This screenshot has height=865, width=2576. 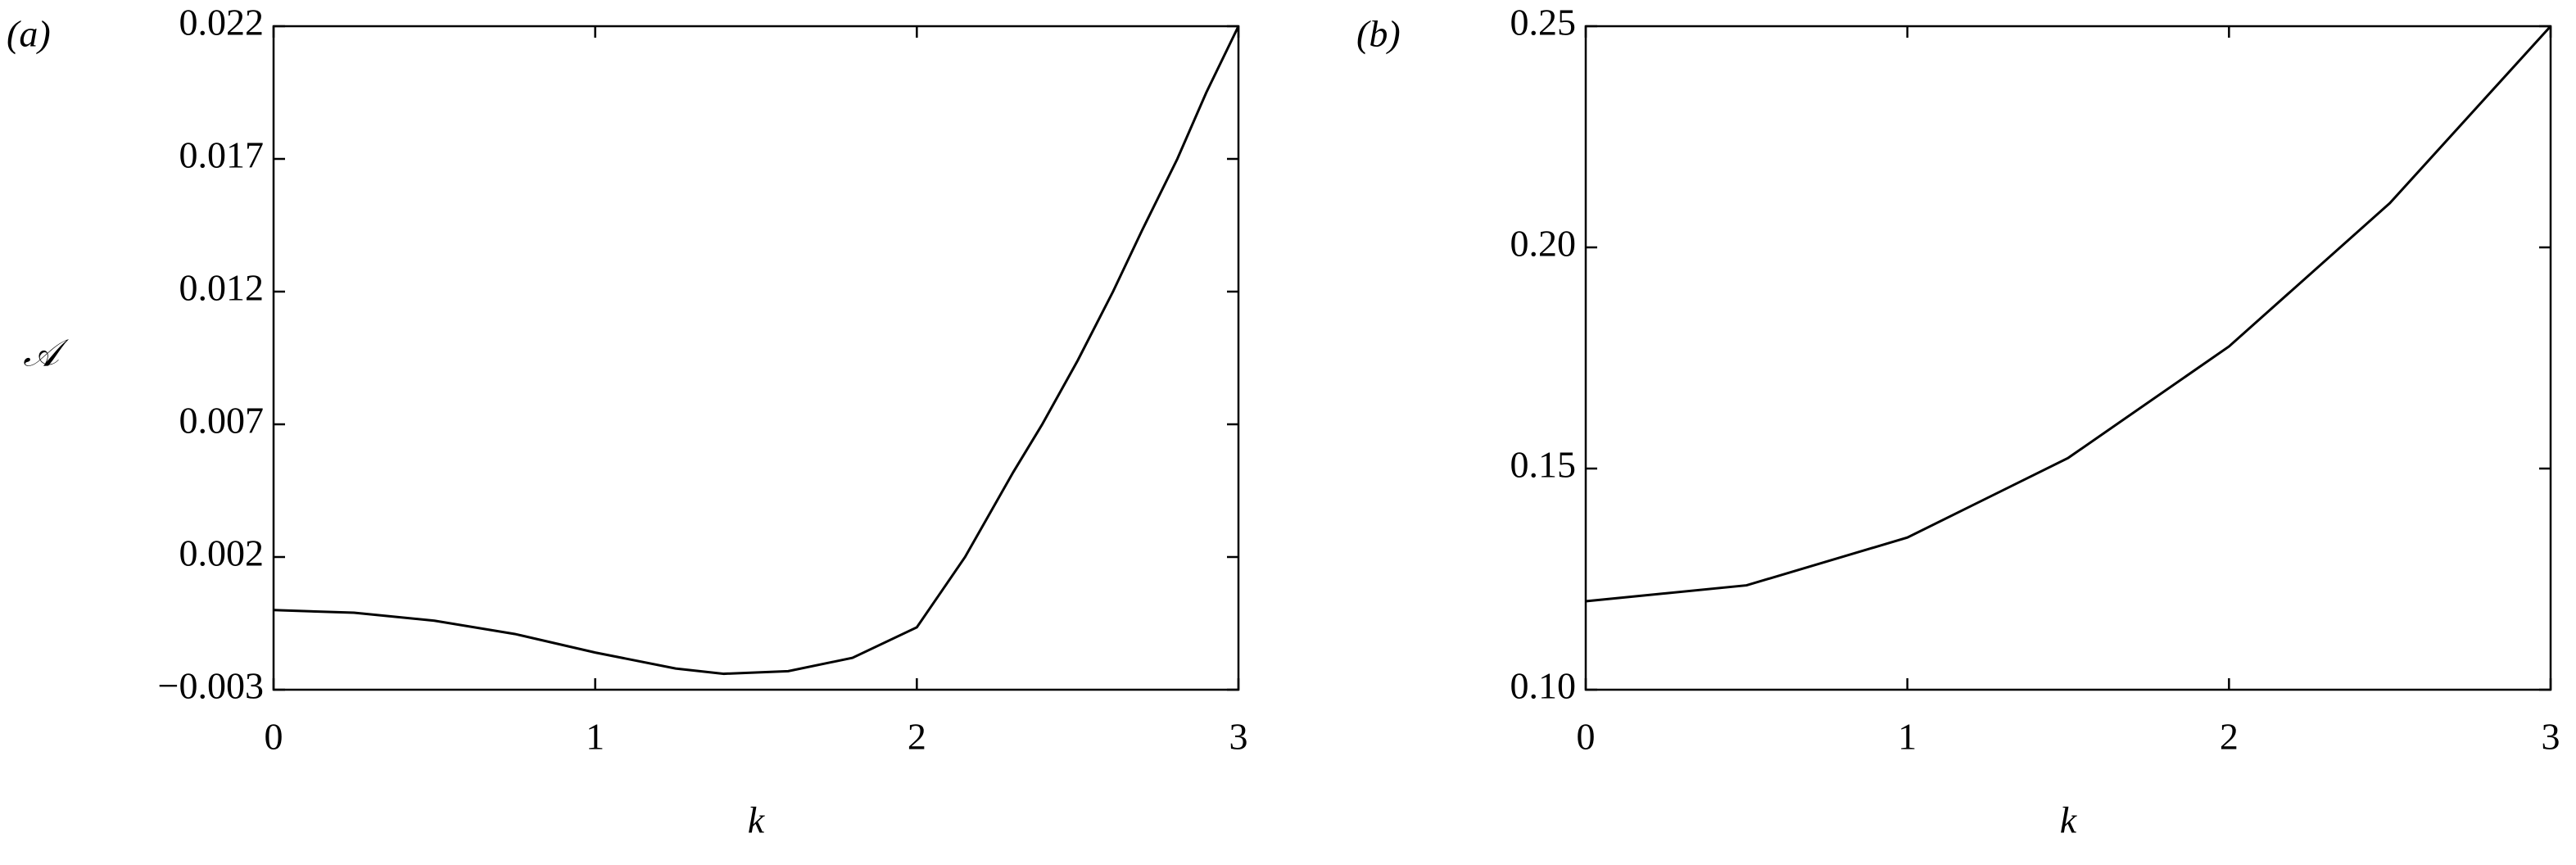 I want to click on y-tick-label: 0.20, so click(x=1543, y=244).